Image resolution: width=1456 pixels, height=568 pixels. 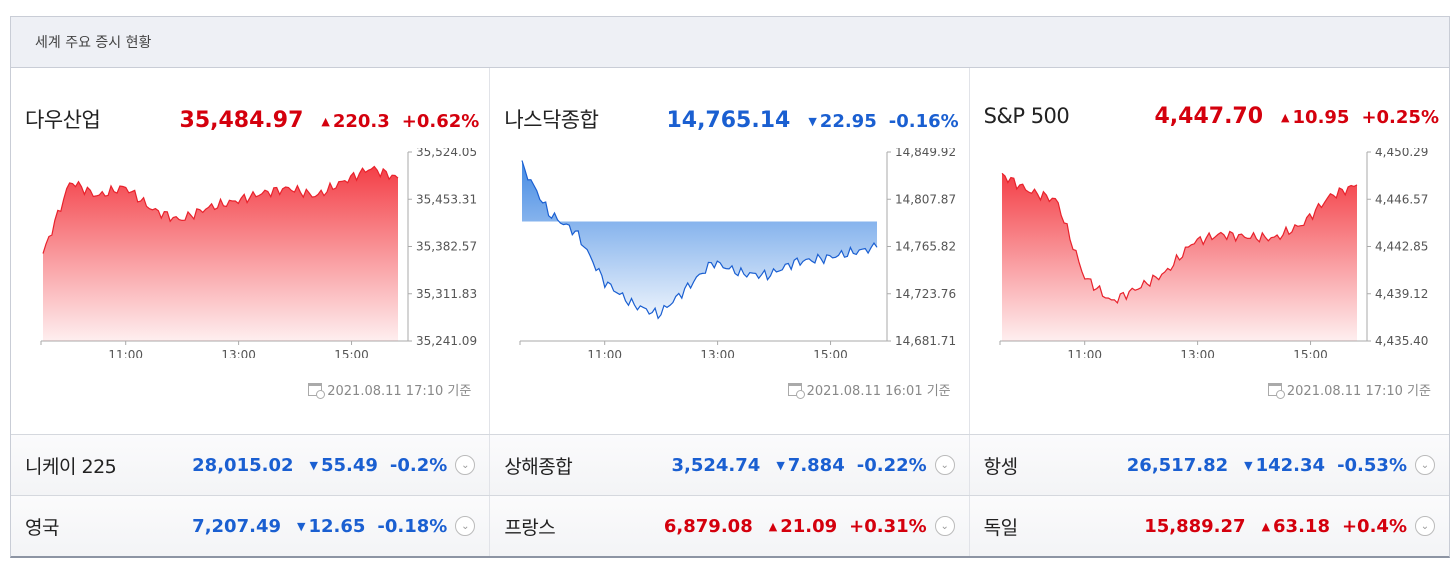 What do you see at coordinates (530, 527) in the screenshot?
I see `index-name: 프랑스` at bounding box center [530, 527].